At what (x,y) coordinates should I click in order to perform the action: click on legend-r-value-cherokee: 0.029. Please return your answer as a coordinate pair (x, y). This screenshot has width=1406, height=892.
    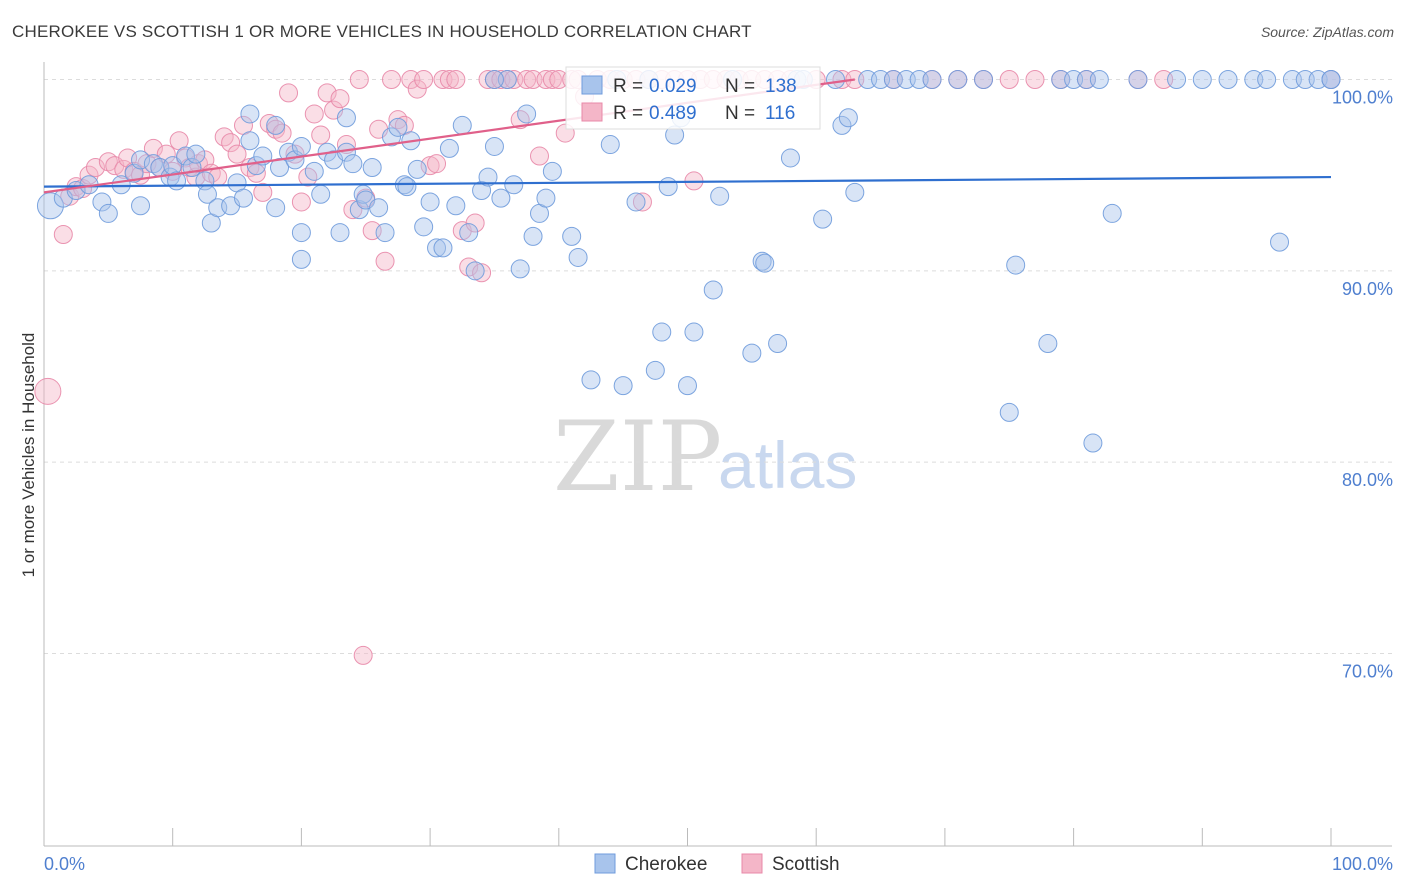
    Looking at the image, I should click on (673, 86).